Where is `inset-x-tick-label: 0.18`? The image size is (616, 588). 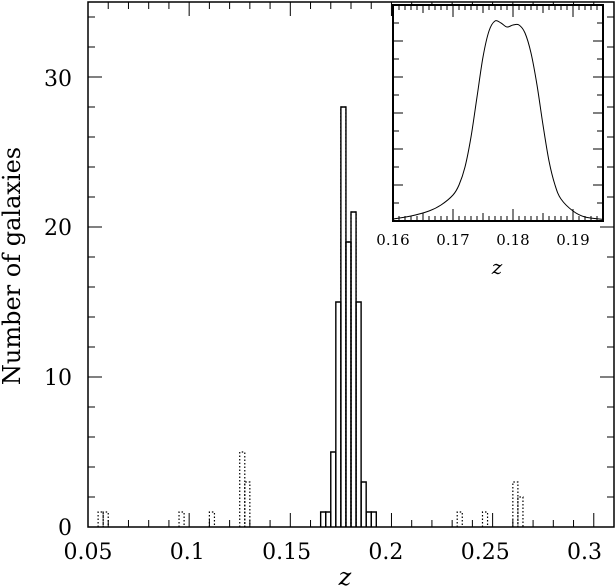
inset-x-tick-label: 0.18 is located at coordinates (512, 240).